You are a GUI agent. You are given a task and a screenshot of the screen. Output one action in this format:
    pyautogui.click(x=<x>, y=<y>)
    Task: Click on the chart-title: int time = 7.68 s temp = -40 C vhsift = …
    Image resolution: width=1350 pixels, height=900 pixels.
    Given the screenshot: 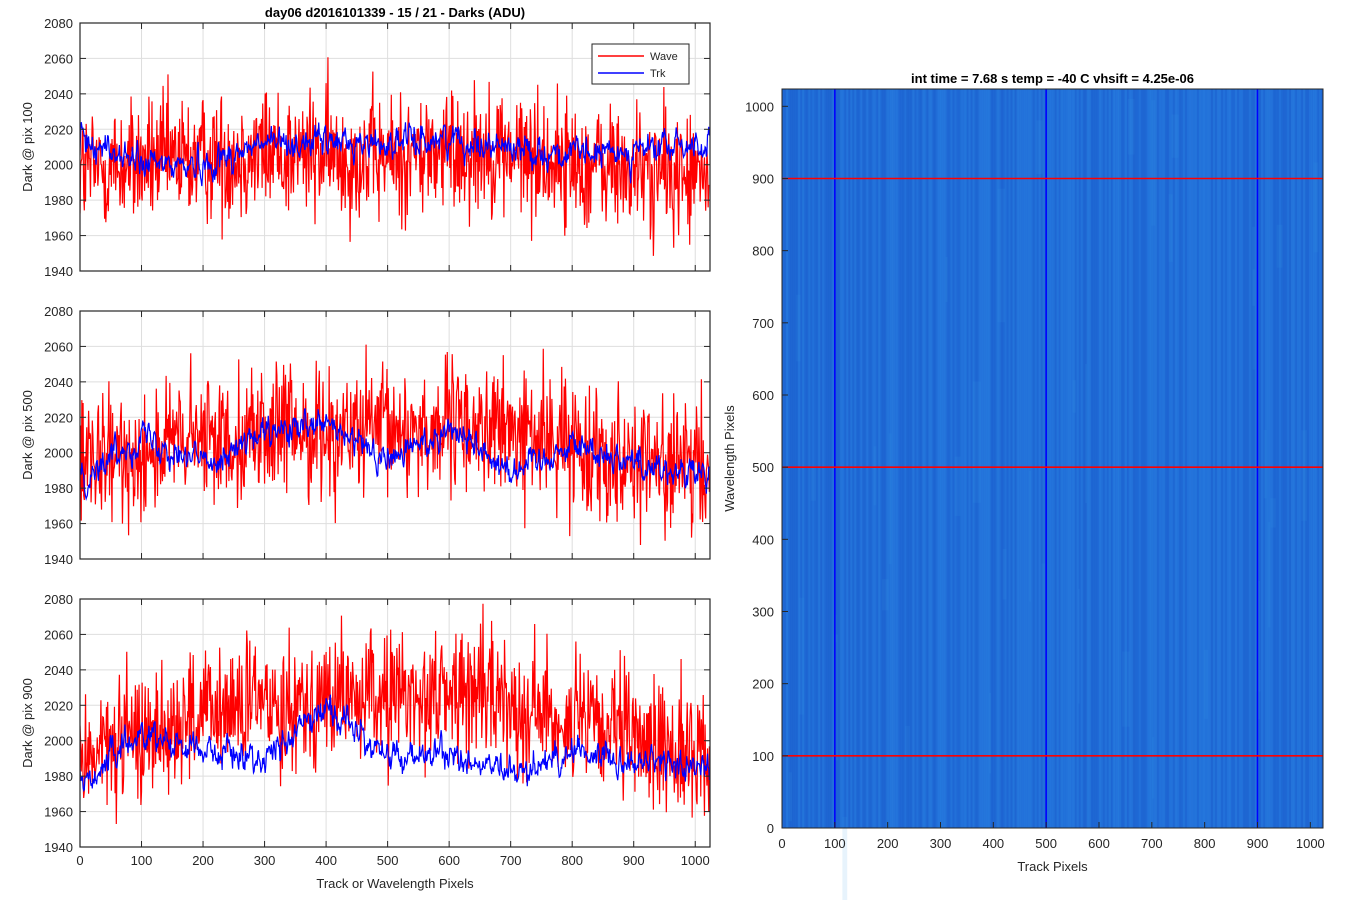 What is the action you would take?
    pyautogui.click(x=1052, y=78)
    